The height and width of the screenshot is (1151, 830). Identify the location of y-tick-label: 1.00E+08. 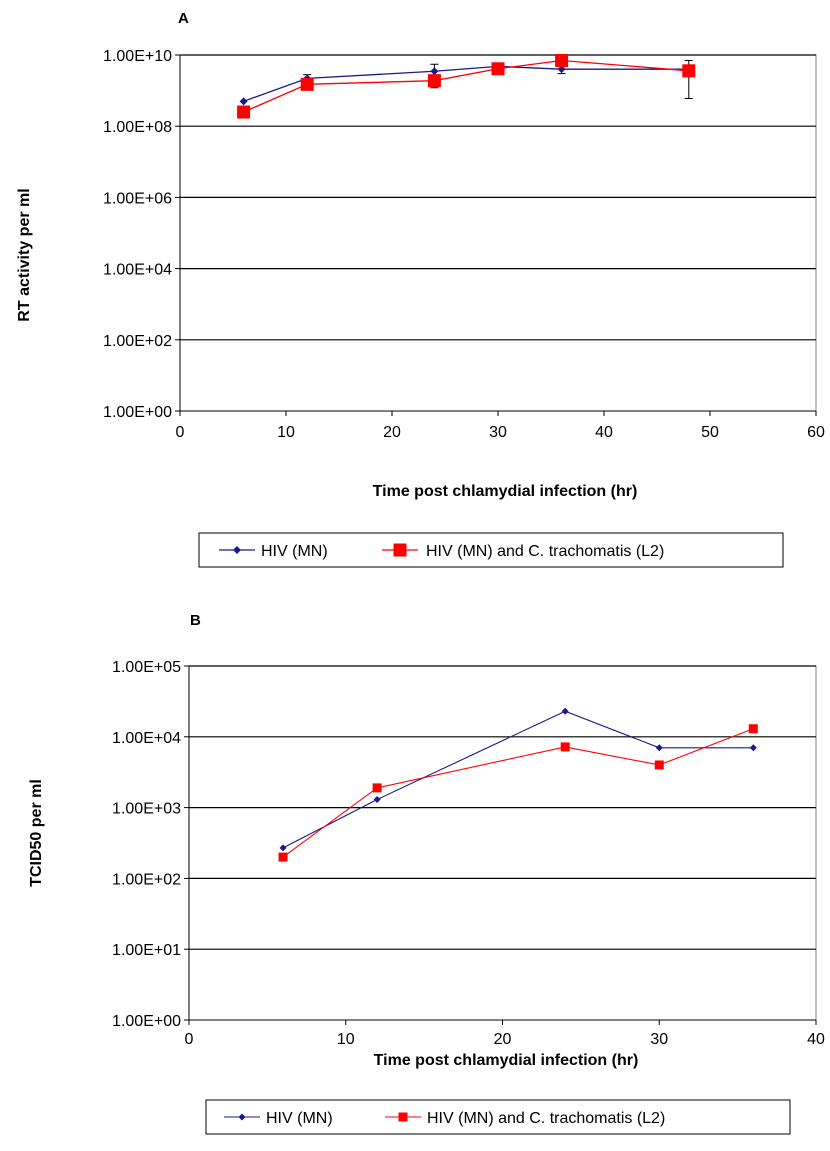
(137, 127).